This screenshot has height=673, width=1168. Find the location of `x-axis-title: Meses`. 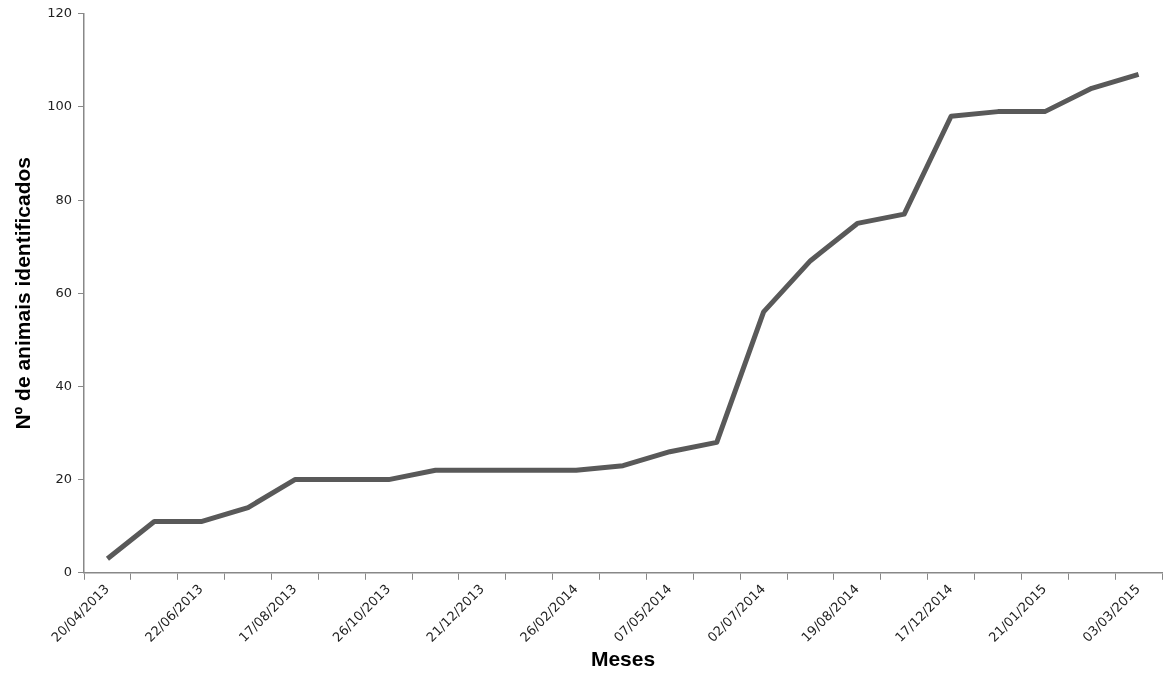

x-axis-title: Meses is located at coordinates (623, 659).